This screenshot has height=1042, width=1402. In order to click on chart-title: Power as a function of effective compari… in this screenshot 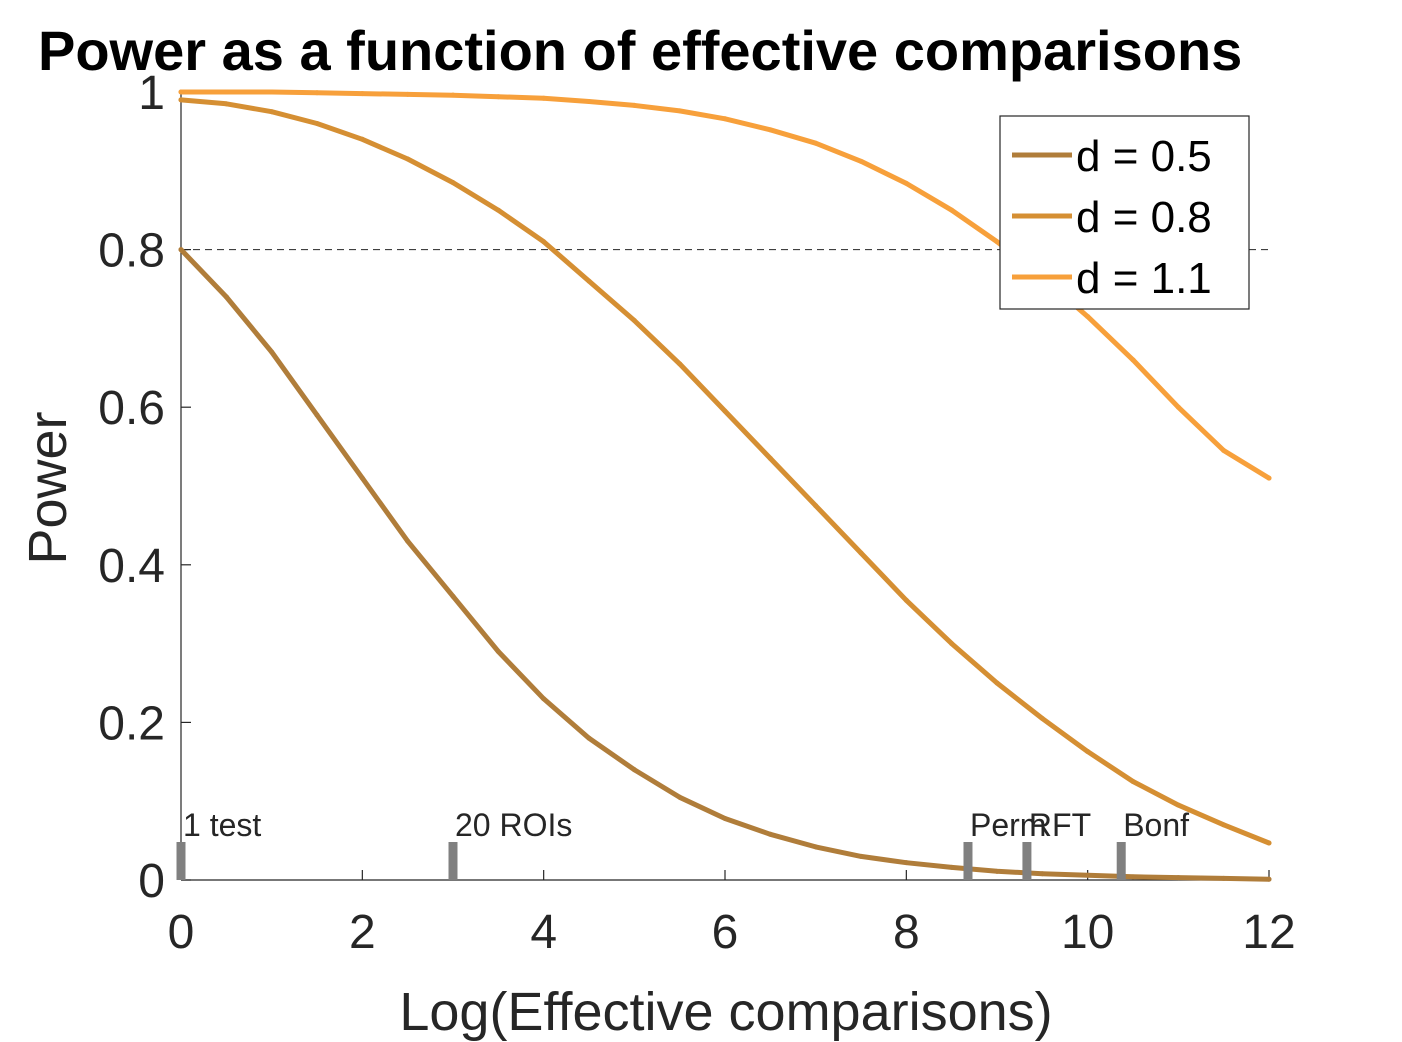, I will do `click(640, 50)`.